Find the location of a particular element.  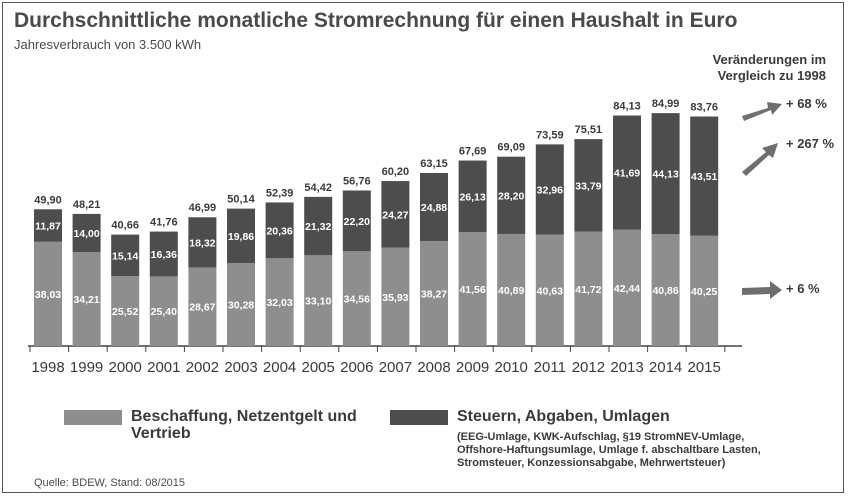

data-label-procurement: 40,63 is located at coordinates (550, 291).